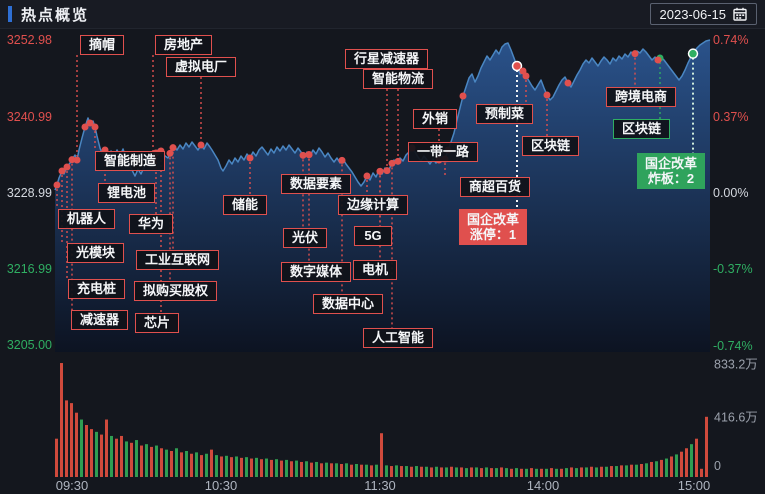 The height and width of the screenshot is (494, 765). I want to click on annotation-国企改革-涨停：1: 国企改革 涨停：1, so click(493, 227).